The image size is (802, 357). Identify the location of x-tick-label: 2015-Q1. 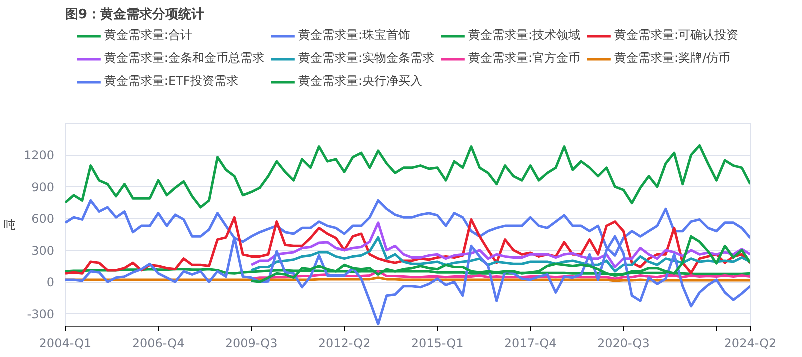
(437, 343).